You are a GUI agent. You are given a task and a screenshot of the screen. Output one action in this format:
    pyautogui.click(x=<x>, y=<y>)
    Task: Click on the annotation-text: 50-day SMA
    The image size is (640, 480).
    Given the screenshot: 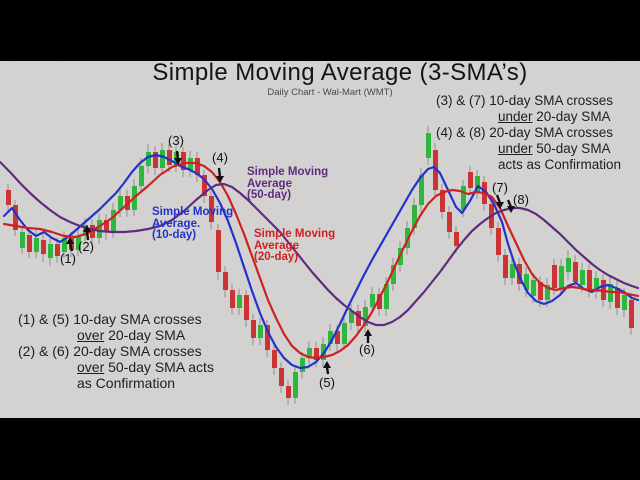 What is the action you would take?
    pyautogui.click(x=571, y=148)
    